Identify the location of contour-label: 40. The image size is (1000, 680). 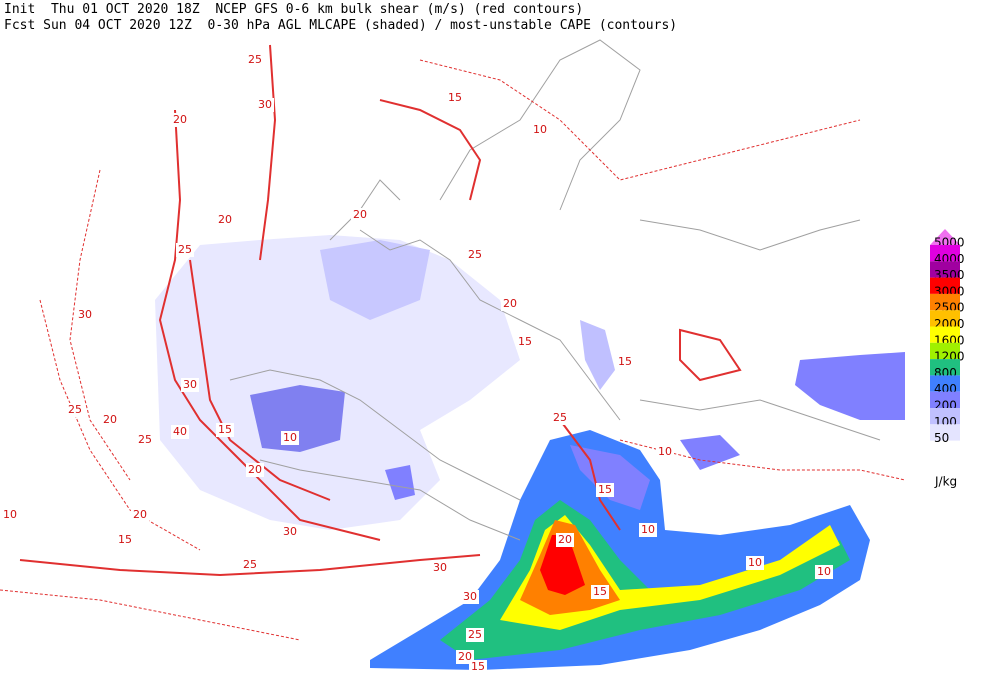
(180, 431).